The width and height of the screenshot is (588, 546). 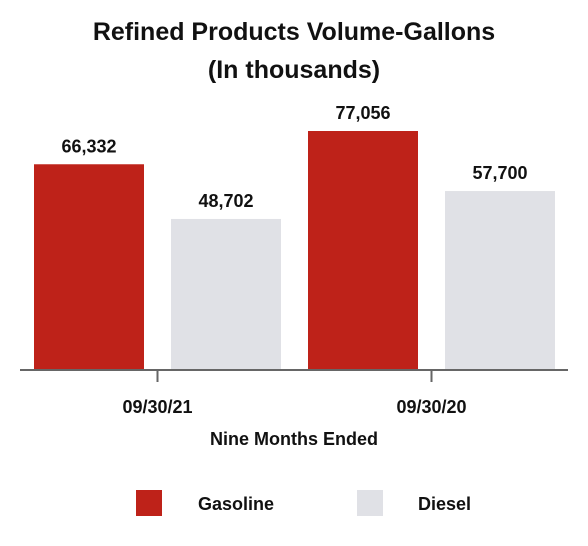 I want to click on chart-subtitle: (In thousands), so click(x=294, y=70).